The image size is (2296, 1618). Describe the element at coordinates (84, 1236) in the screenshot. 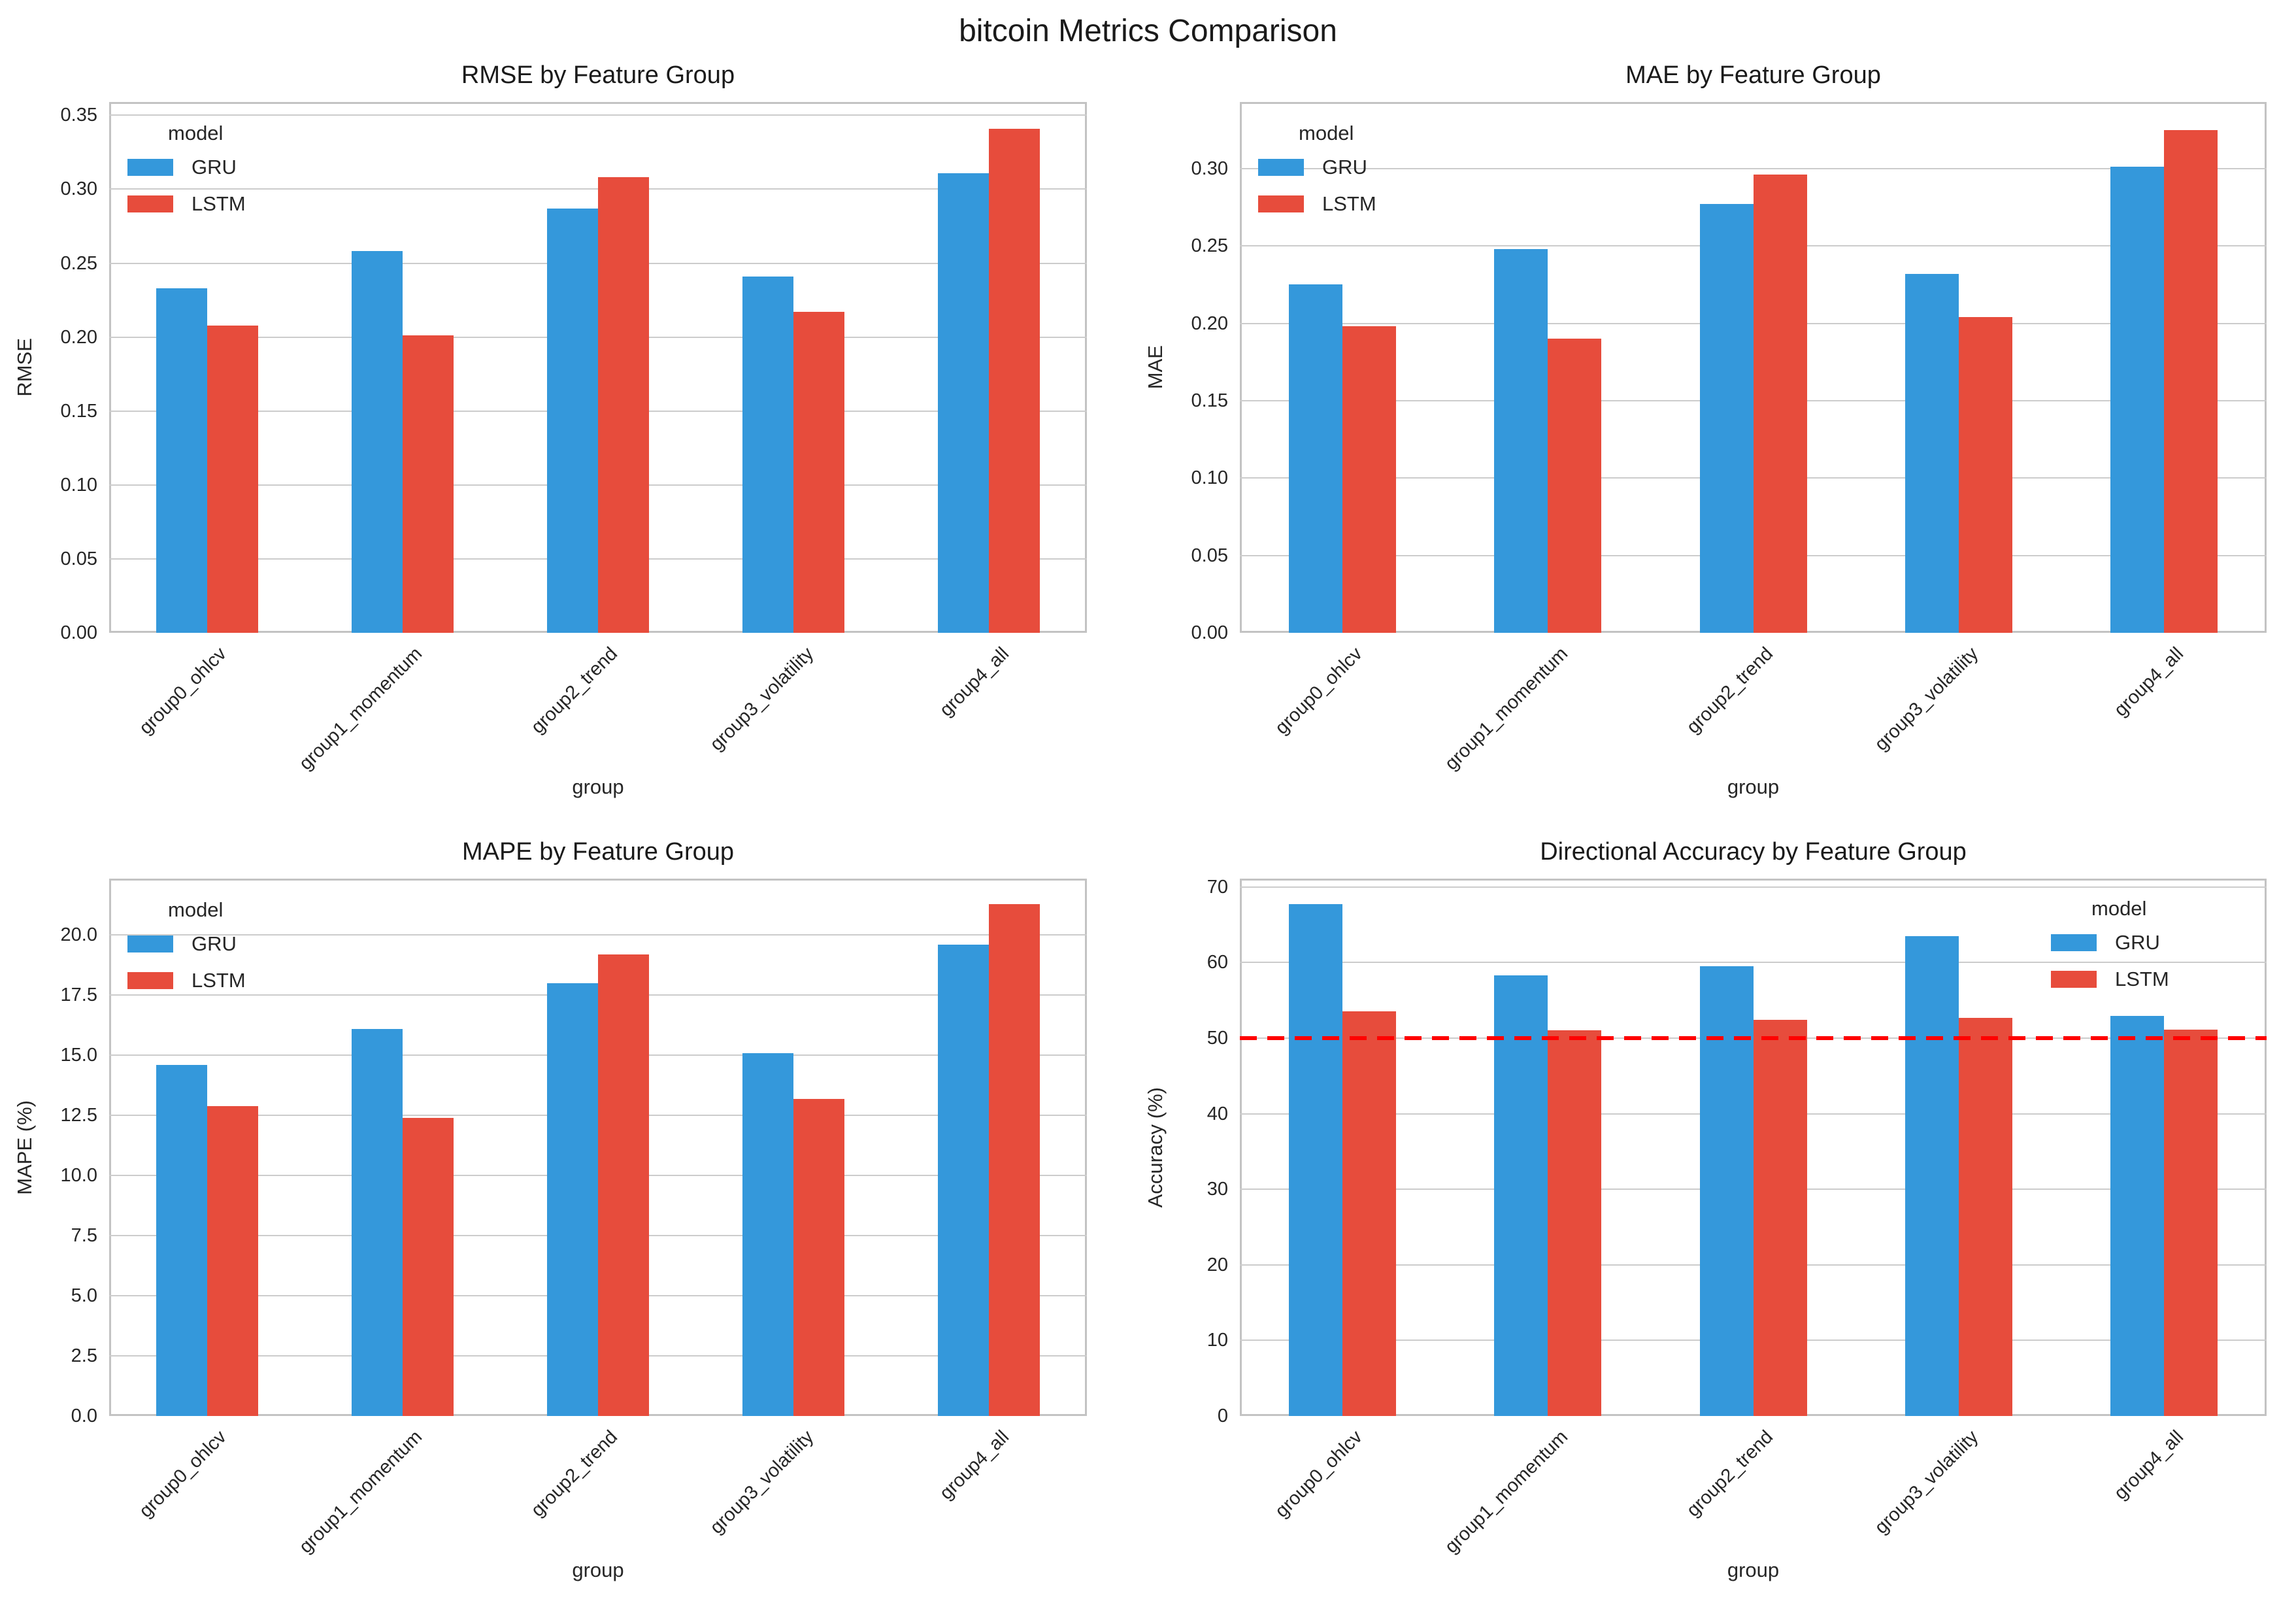

I see `y-tick-label: 7.5` at that location.